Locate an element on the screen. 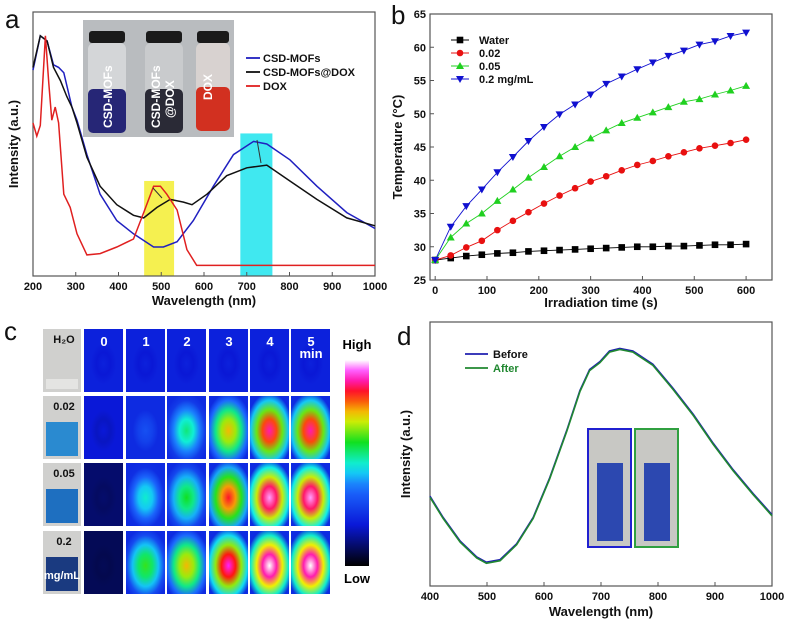 The width and height of the screenshot is (789, 630). colorbar is located at coordinates (357, 463).